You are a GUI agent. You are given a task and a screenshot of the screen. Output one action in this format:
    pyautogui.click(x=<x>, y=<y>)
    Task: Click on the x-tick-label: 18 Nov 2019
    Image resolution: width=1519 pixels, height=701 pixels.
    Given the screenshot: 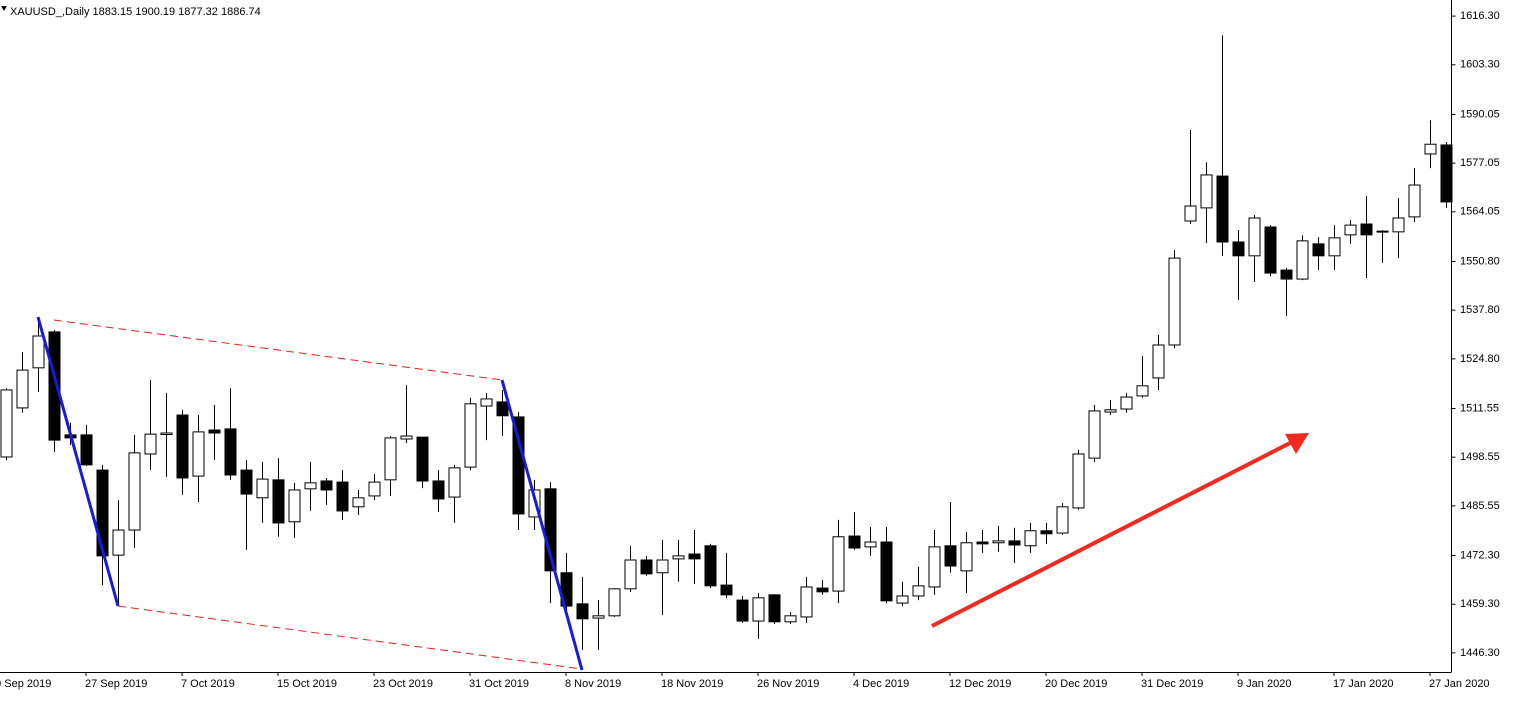 What is the action you would take?
    pyautogui.click(x=692, y=684)
    